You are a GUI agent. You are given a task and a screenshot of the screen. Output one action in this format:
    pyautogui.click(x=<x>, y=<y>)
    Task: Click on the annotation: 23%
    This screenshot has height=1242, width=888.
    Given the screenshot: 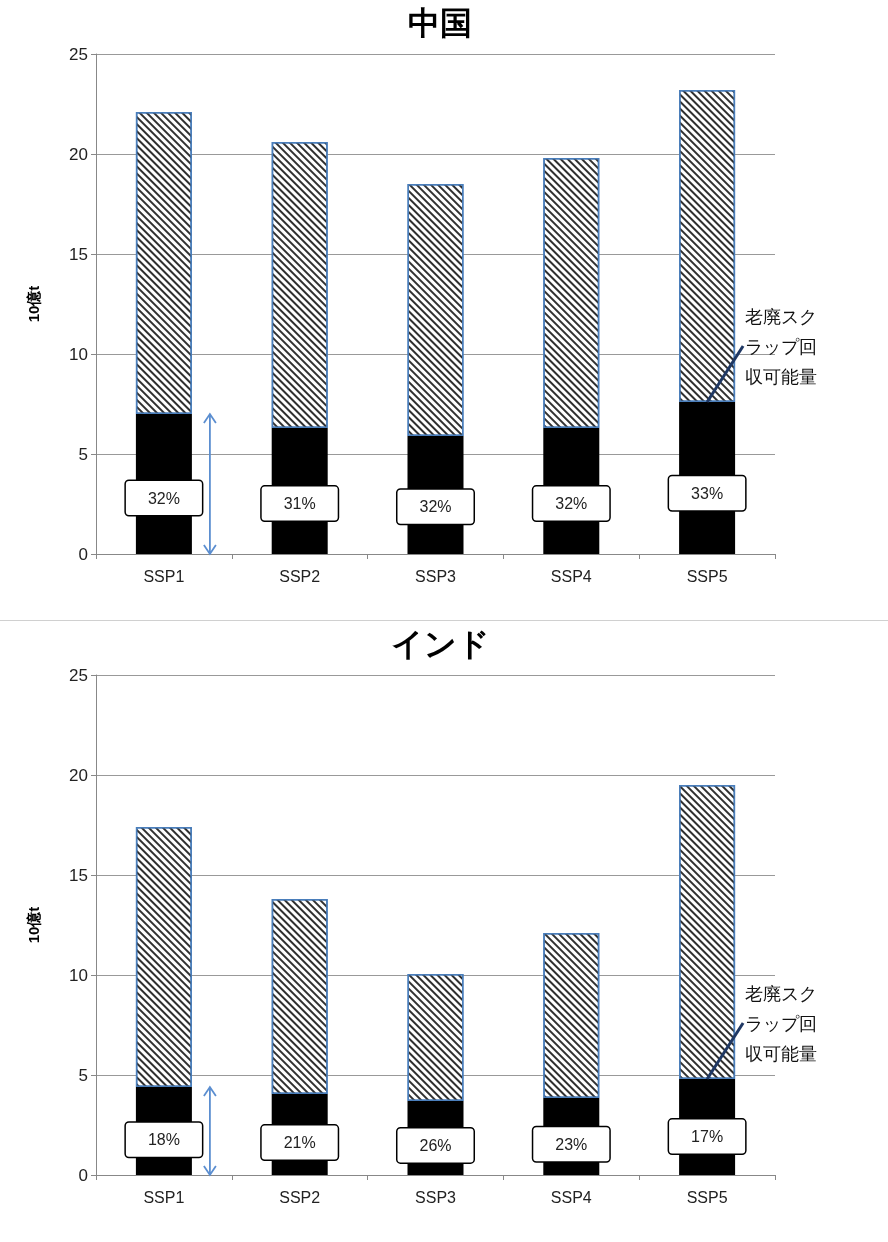 What is the action you would take?
    pyautogui.click(x=571, y=1144)
    